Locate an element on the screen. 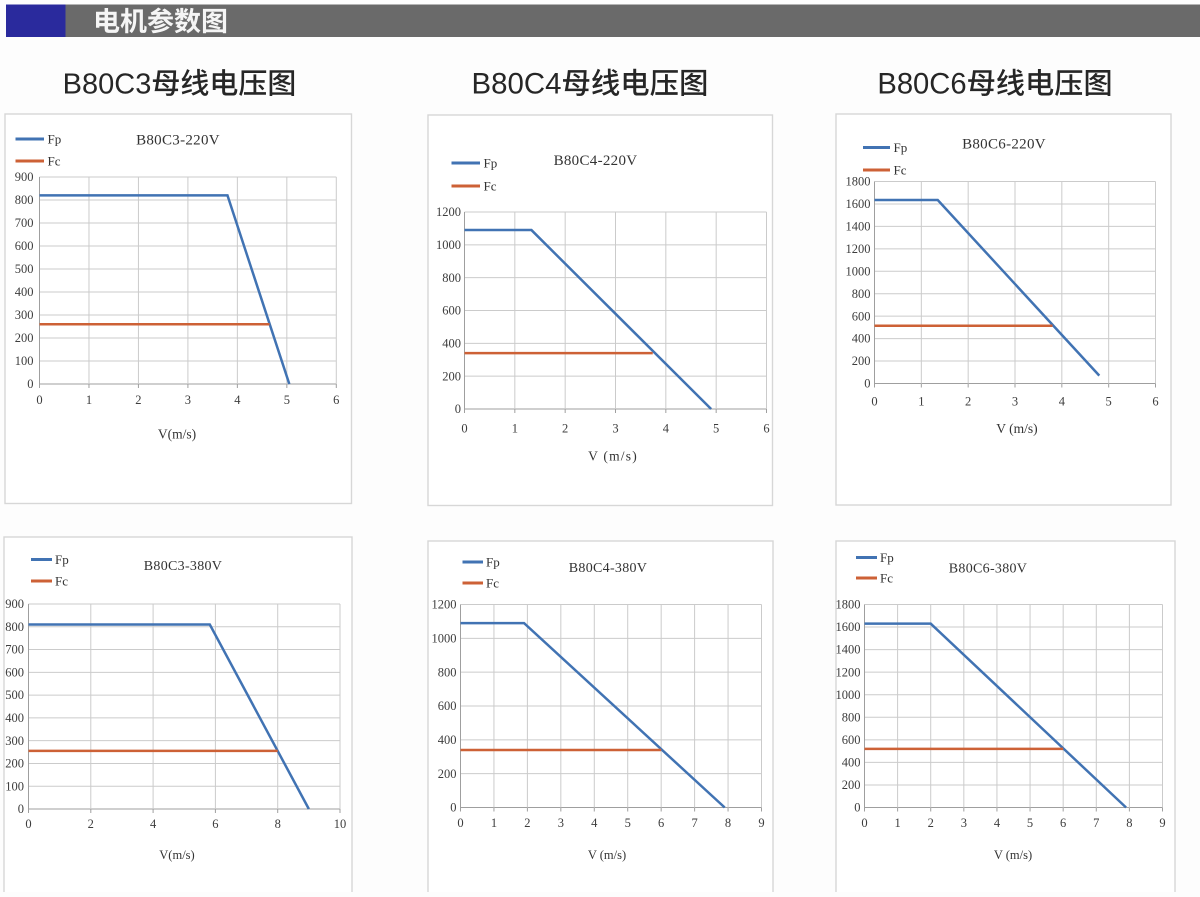  svg-text: 9 is located at coordinates (1162, 823).